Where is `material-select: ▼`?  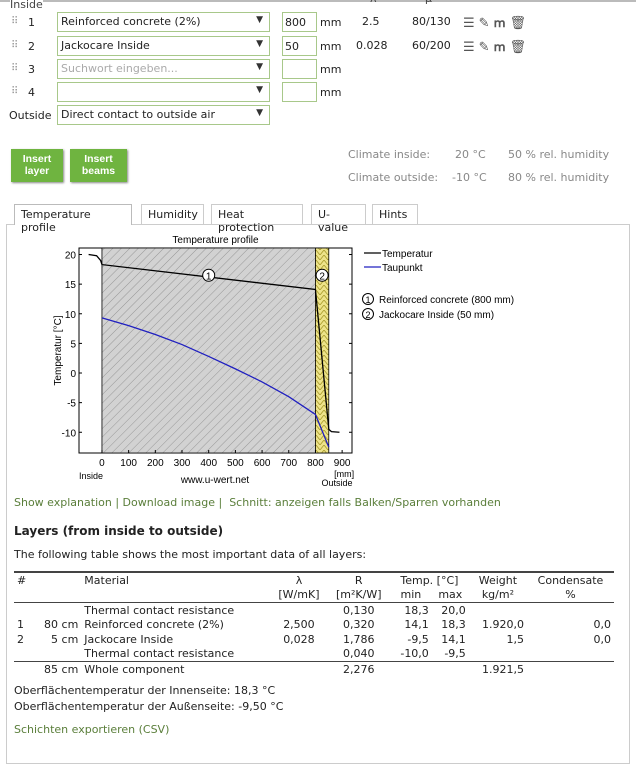
material-select: ▼ is located at coordinates (163, 92).